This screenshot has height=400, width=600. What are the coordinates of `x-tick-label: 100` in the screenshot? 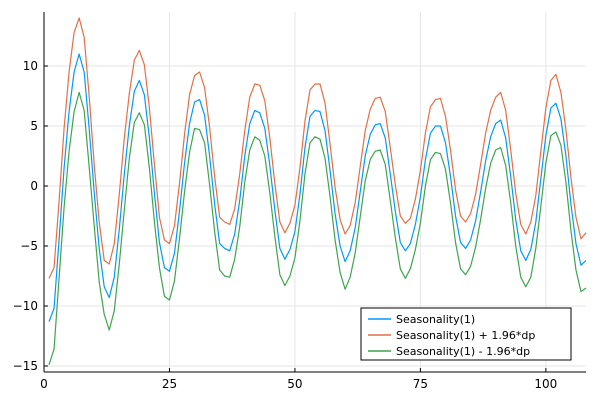 It's located at (545, 384).